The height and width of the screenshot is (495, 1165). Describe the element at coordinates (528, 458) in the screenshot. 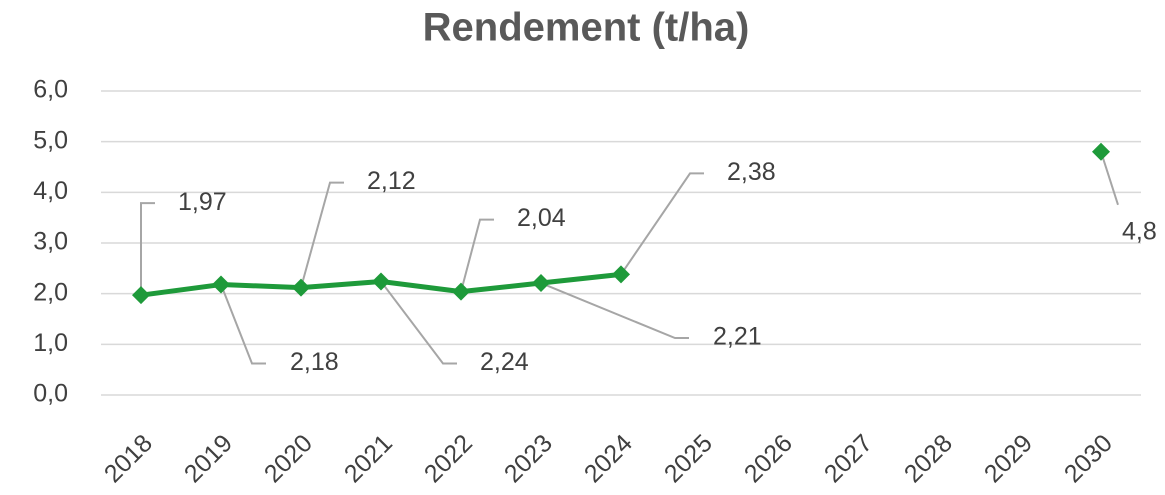

I see `x-tick-label: 2023` at that location.